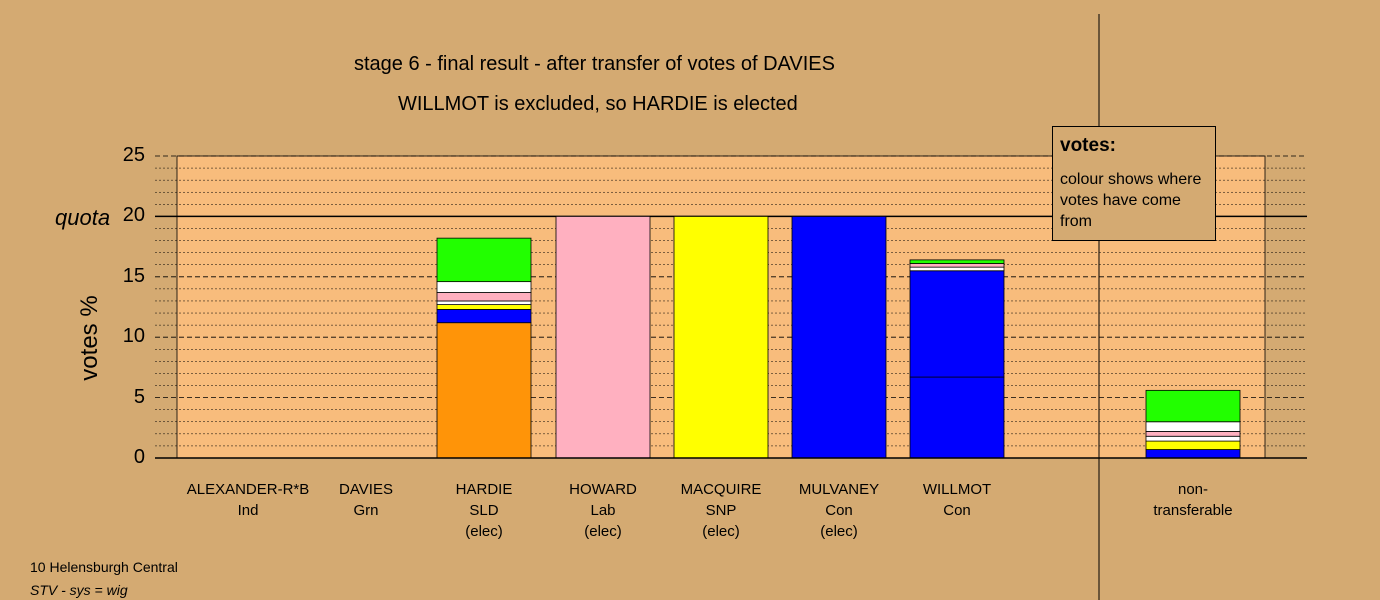 The width and height of the screenshot is (1380, 600). What do you see at coordinates (89, 338) in the screenshot?
I see `y-axis-label: votes %` at bounding box center [89, 338].